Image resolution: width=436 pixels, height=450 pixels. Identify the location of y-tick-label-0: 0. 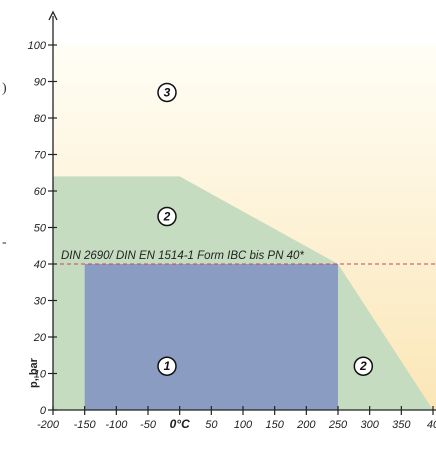
(43, 411).